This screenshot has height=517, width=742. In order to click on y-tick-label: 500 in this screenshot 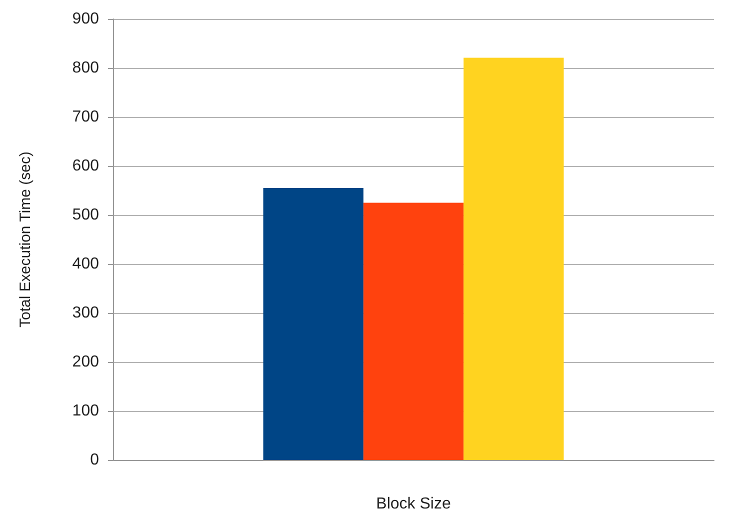, I will do `click(86, 215)`.